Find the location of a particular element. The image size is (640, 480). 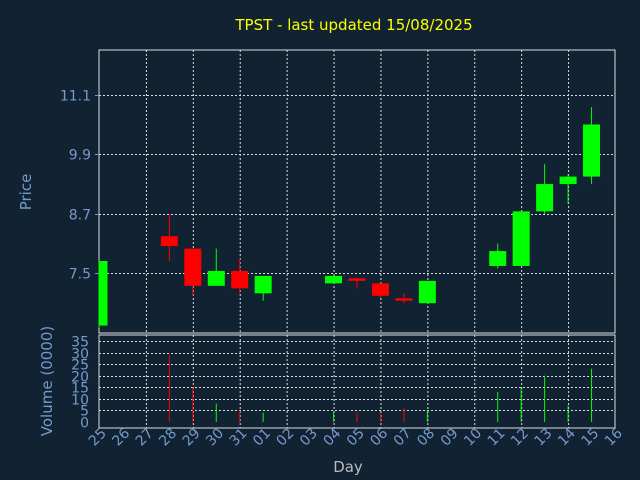

volume-tick-label: 35 is located at coordinates (80, 343).